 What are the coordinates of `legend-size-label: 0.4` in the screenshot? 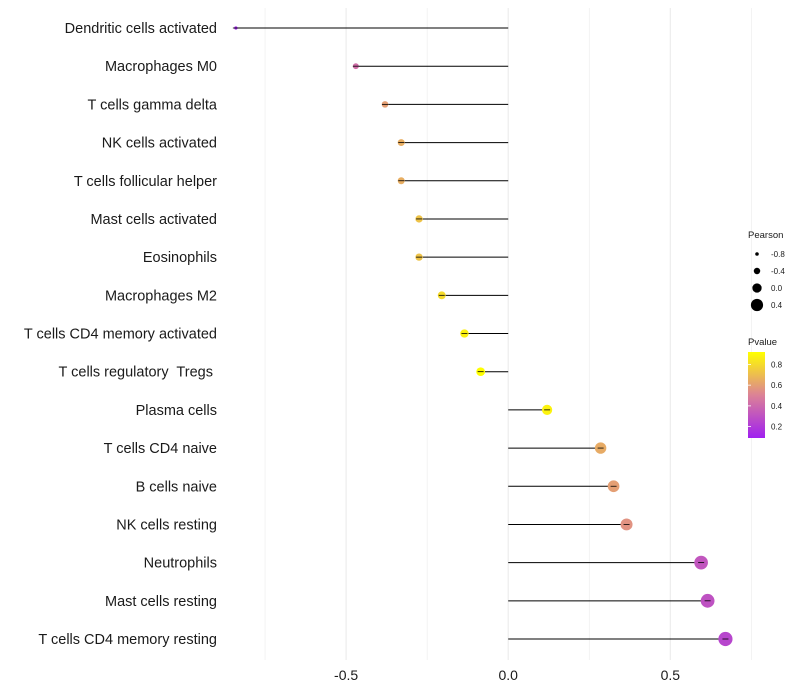 It's located at (777, 305).